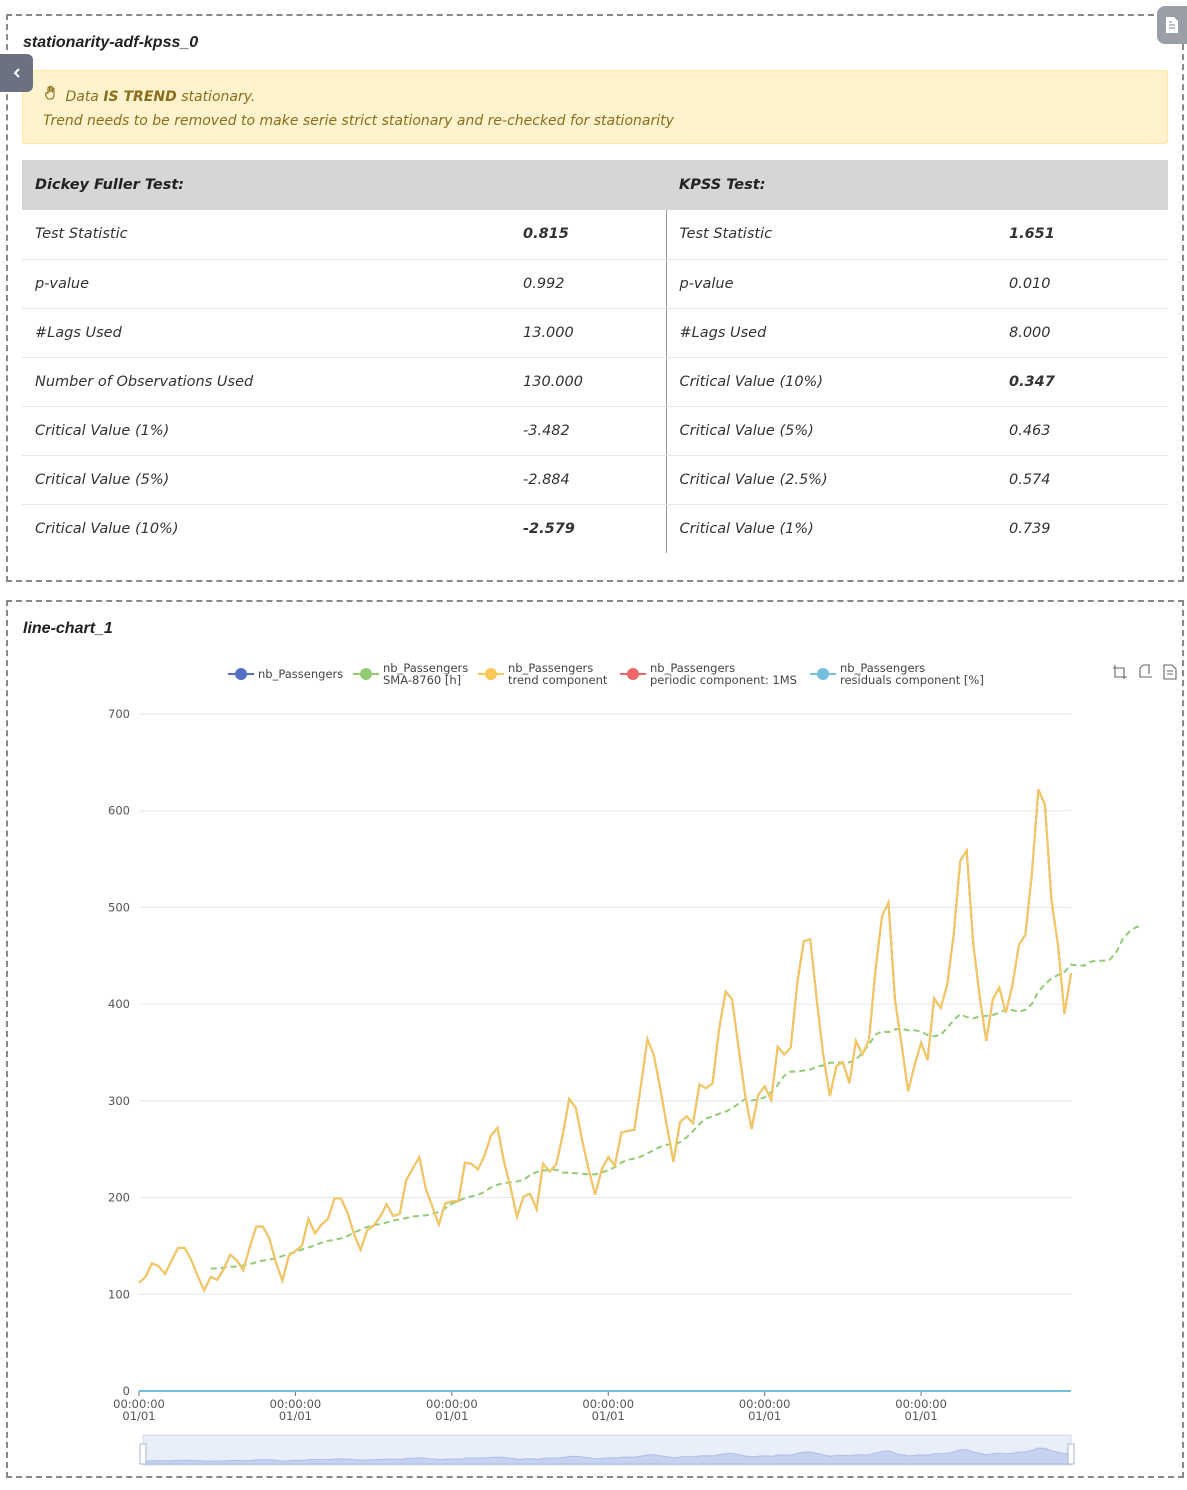 The height and width of the screenshot is (1490, 1187). I want to click on kpss-label: #Lags Used, so click(830, 333).